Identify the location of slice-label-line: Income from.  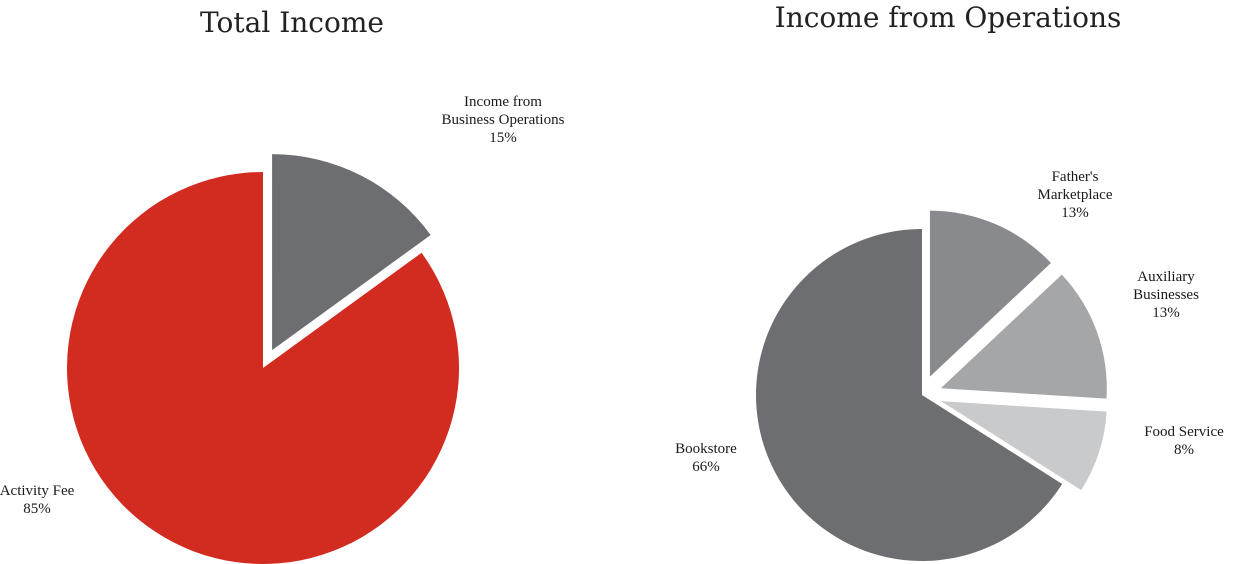
(503, 102).